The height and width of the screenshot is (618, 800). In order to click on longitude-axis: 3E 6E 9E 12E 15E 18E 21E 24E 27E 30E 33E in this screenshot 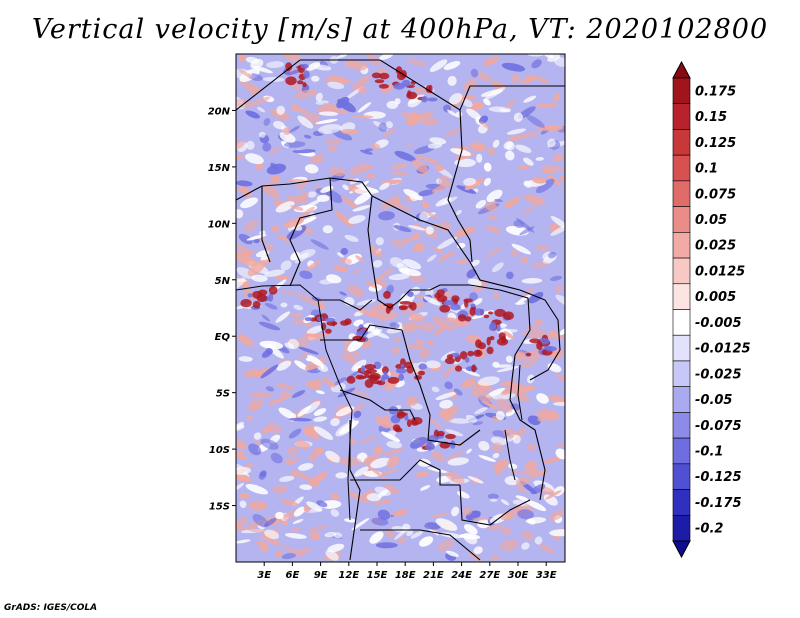, I will do `click(407, 571)`.